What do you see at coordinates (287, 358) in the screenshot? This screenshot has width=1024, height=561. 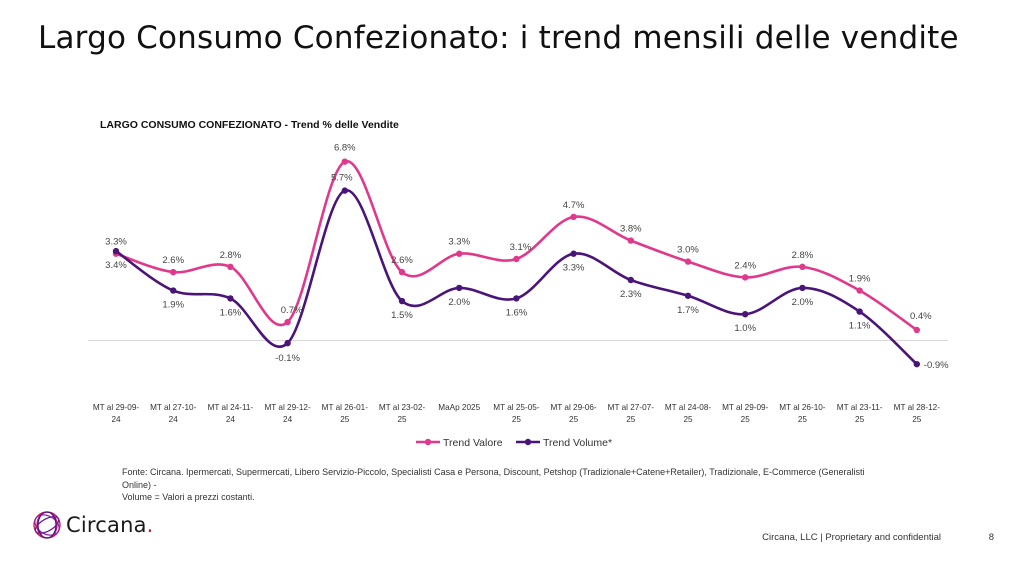 I see `data-label-volume: -0.1%` at bounding box center [287, 358].